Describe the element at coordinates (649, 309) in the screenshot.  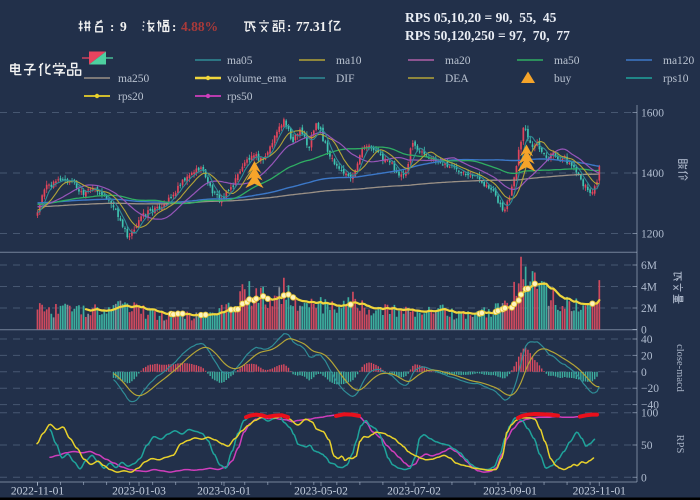
I see `svg-text: 2M` at that location.